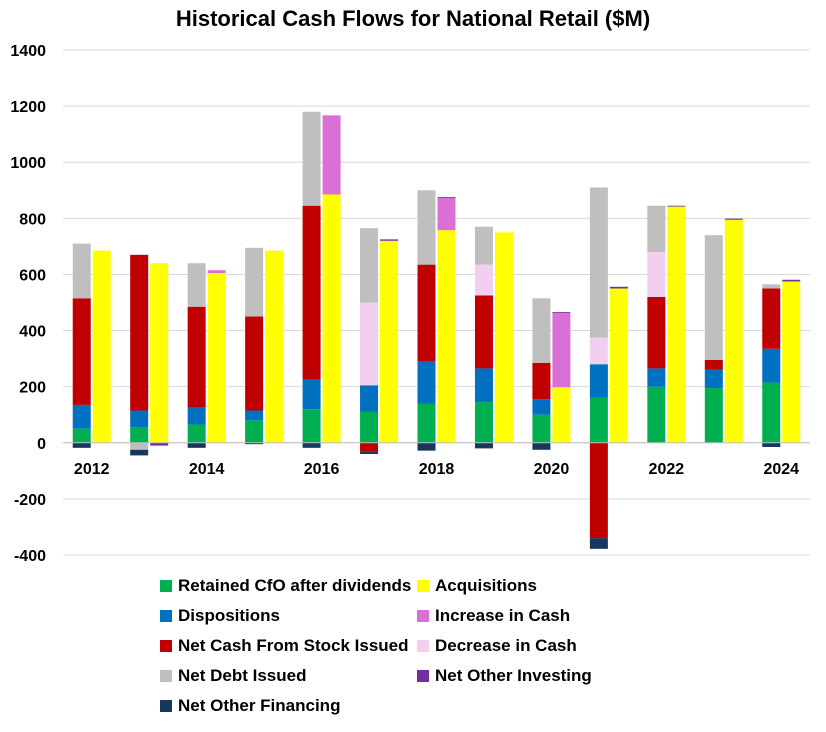  Describe the element at coordinates (32, 388) in the screenshot. I see `y-tick-label: 200` at that location.